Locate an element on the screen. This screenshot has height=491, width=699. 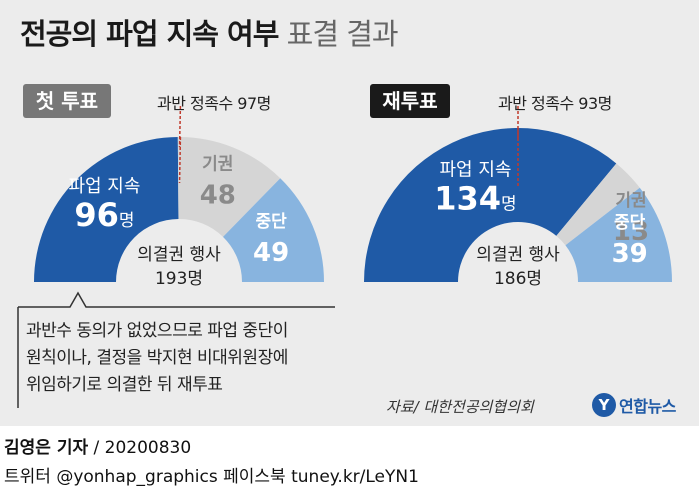
social-links: 트위터 @yonhap_graphics 페이스북 tuney.kr/LeYN1 is located at coordinates (211, 477).